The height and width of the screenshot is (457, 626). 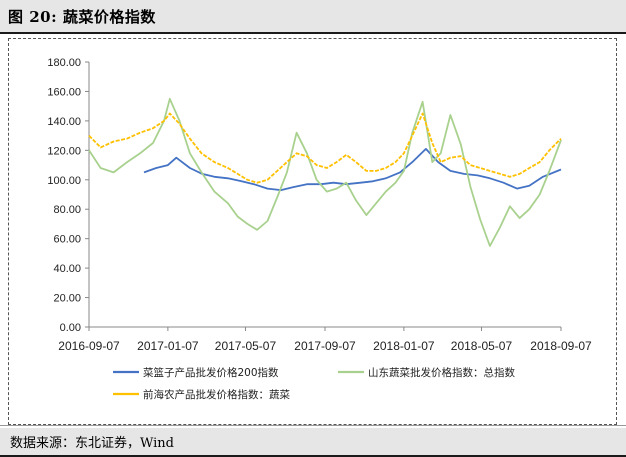 I want to click on footer-divider, so click(x=313, y=425).